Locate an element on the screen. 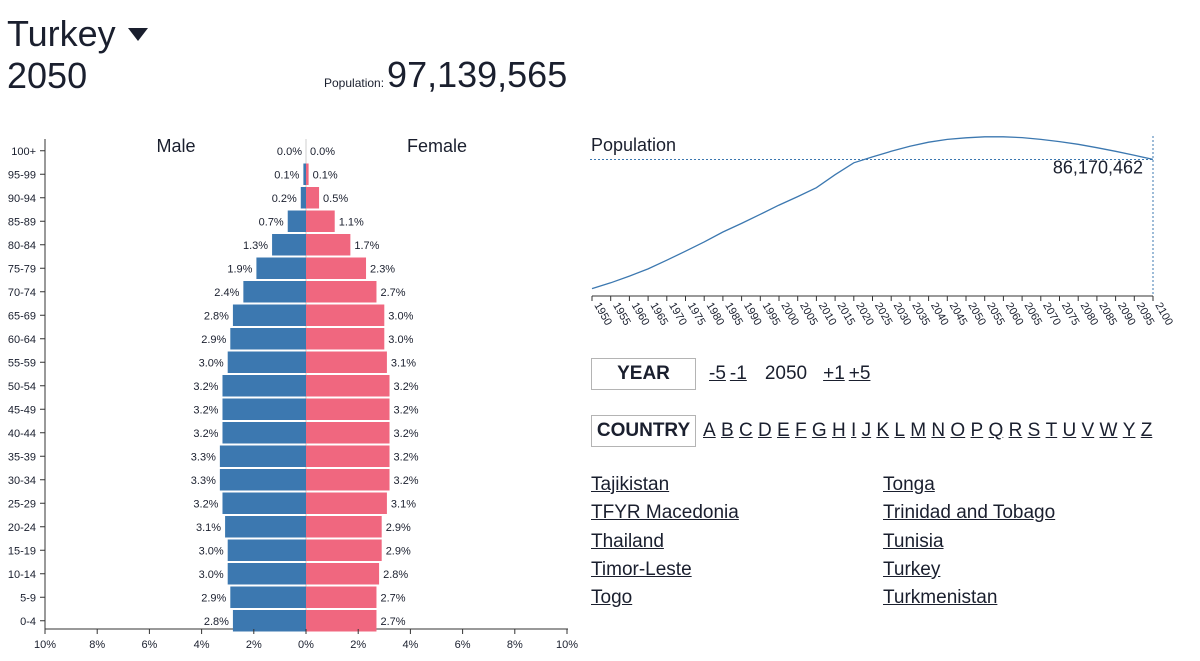 The height and width of the screenshot is (661, 1200). country-link: Tajikistan is located at coordinates (630, 484).